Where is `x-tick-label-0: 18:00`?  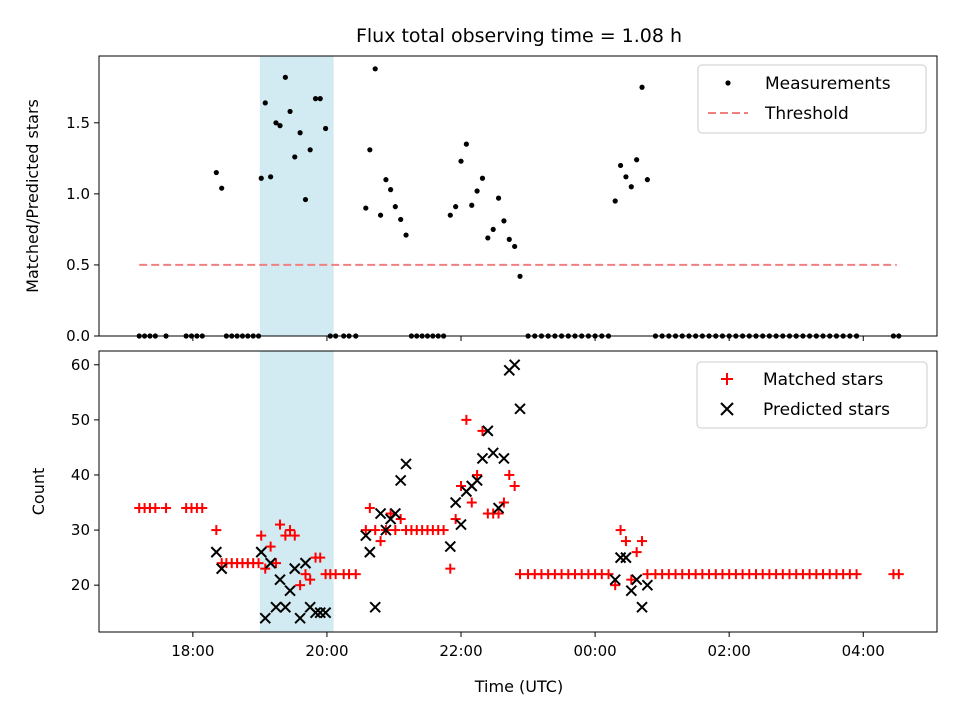
x-tick-label-0: 18:00 is located at coordinates (192, 651).